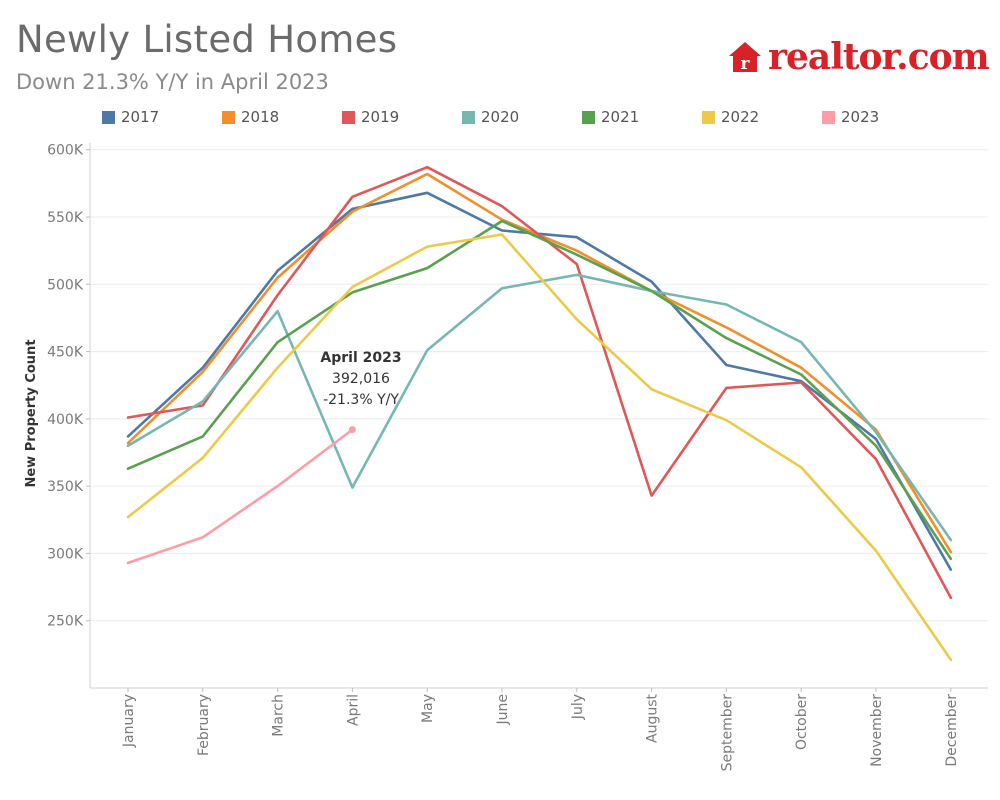 Image resolution: width=1000 pixels, height=800 pixels. Describe the element at coordinates (353, 710) in the screenshot. I see `x-tick-label: April` at that location.